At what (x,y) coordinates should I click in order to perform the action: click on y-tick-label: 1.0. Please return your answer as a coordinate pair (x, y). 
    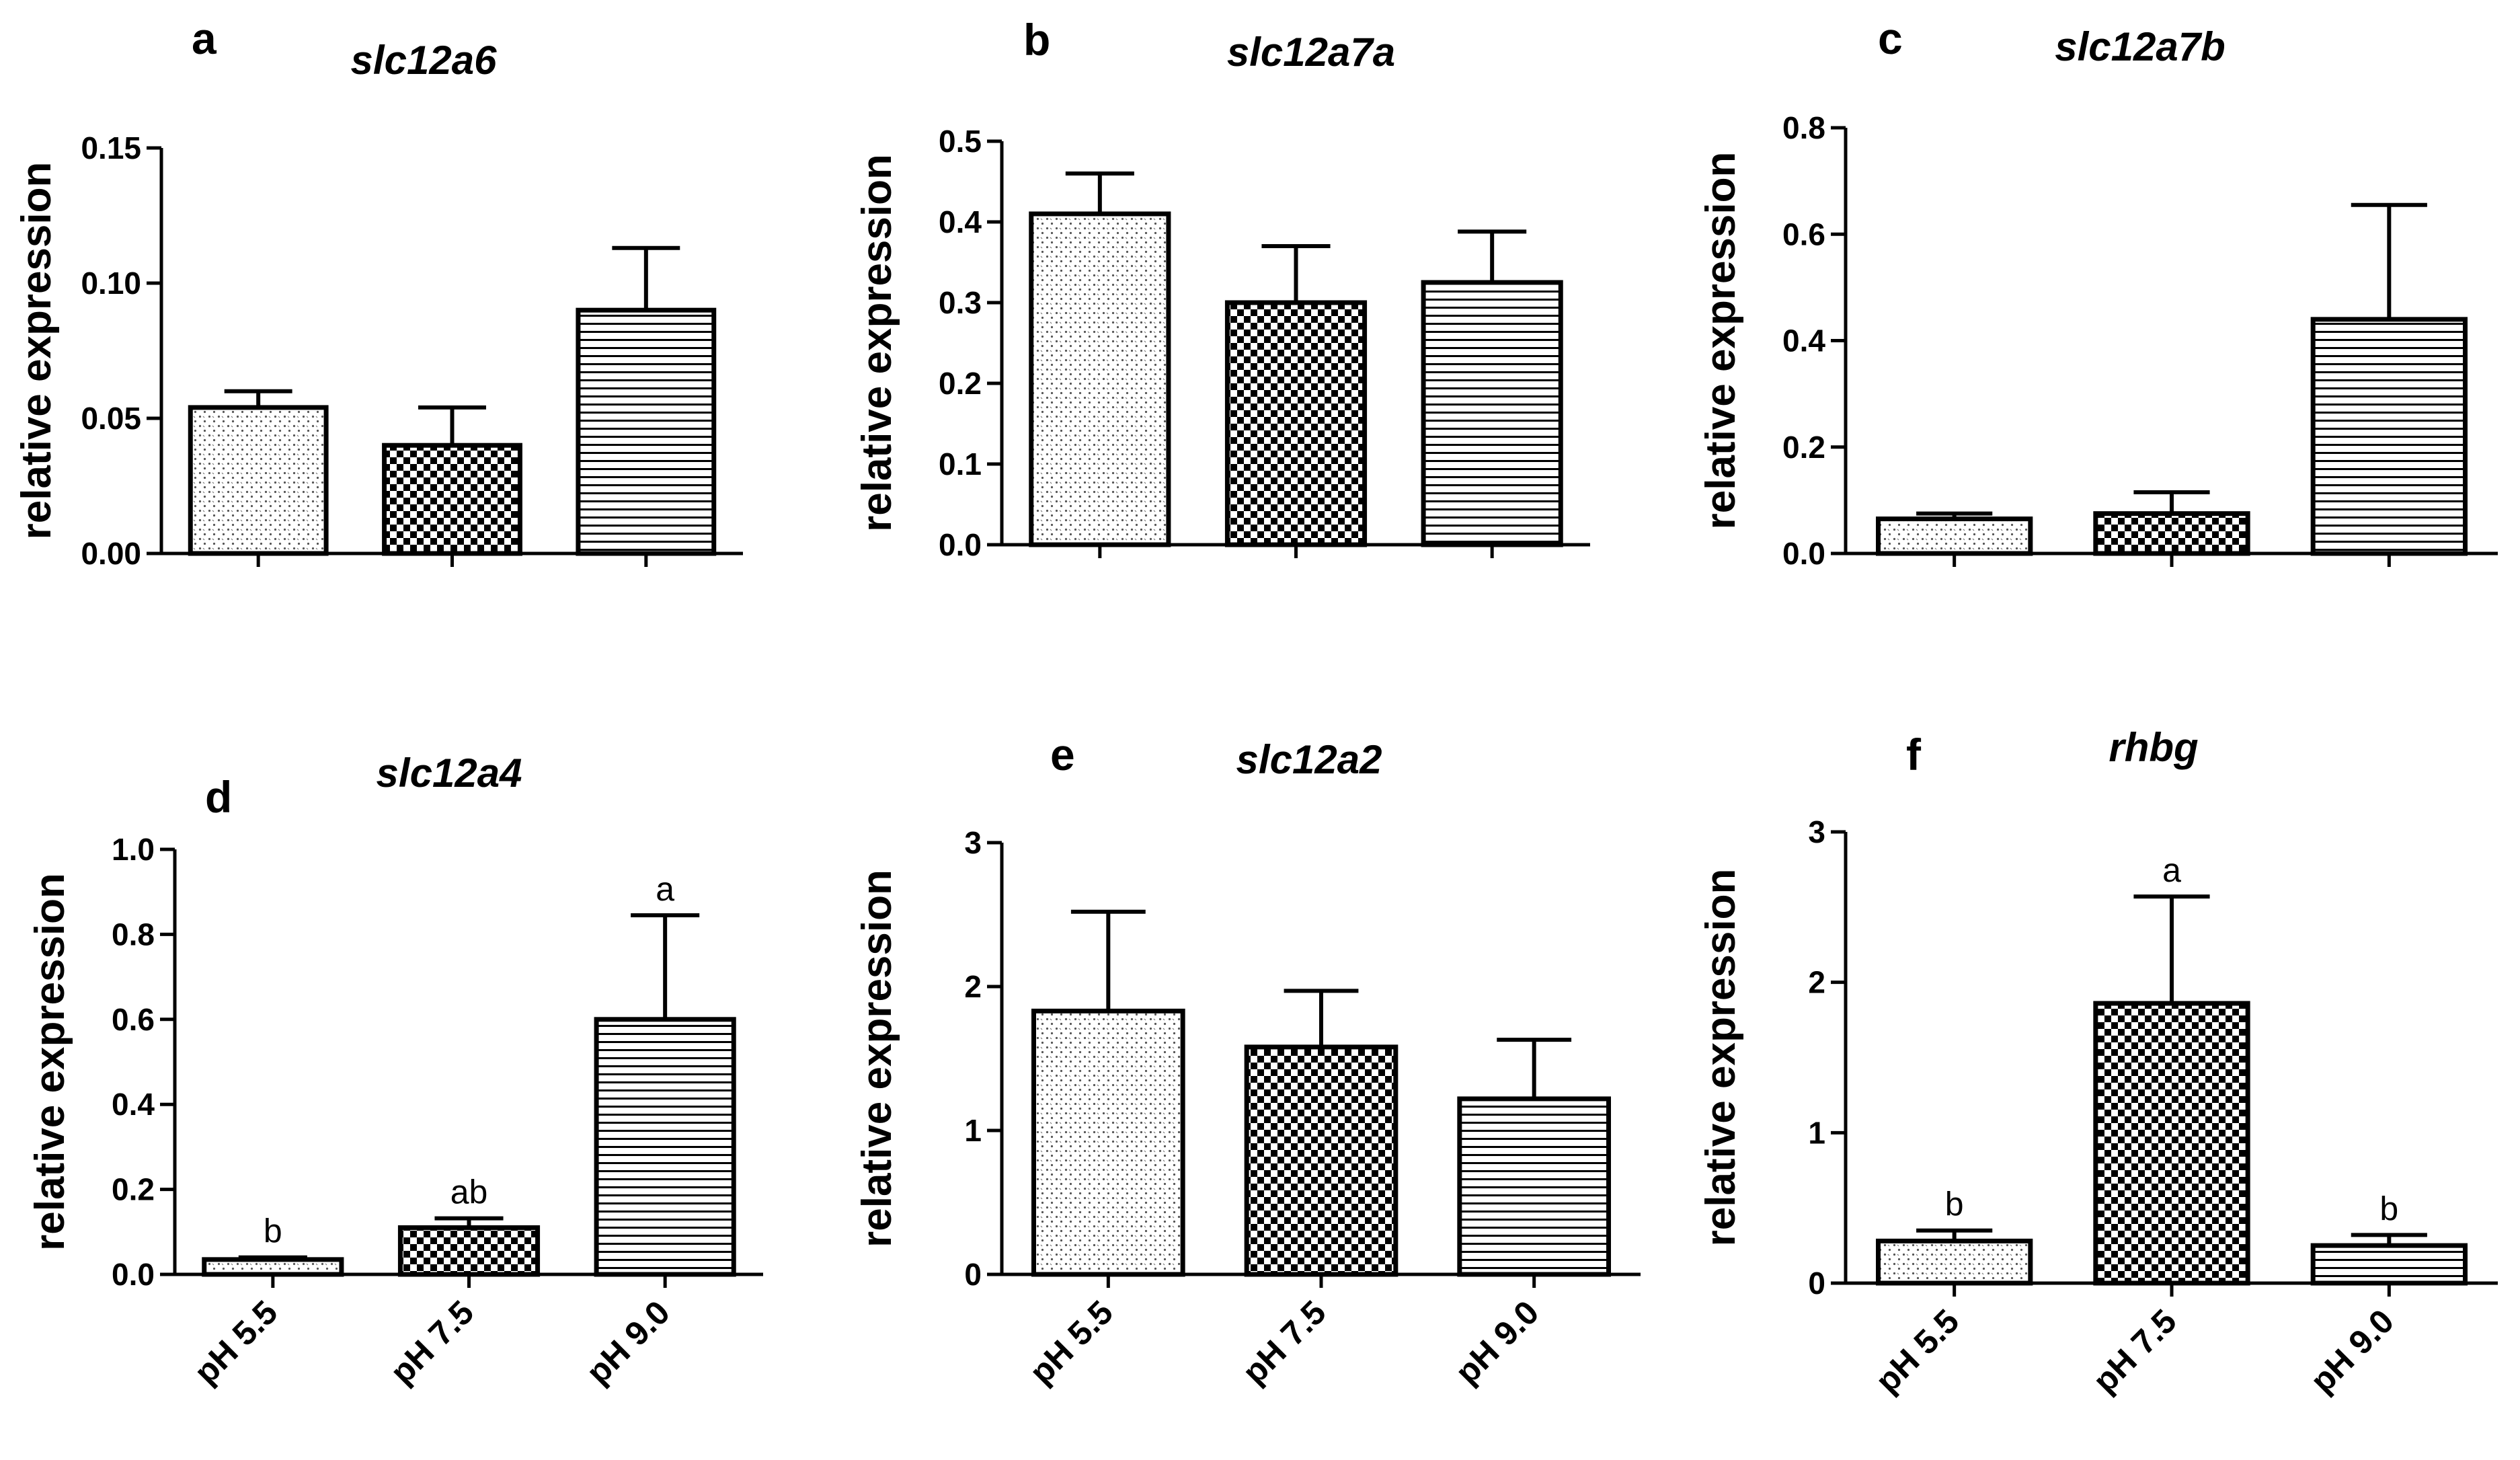
    Looking at the image, I should click on (133, 849).